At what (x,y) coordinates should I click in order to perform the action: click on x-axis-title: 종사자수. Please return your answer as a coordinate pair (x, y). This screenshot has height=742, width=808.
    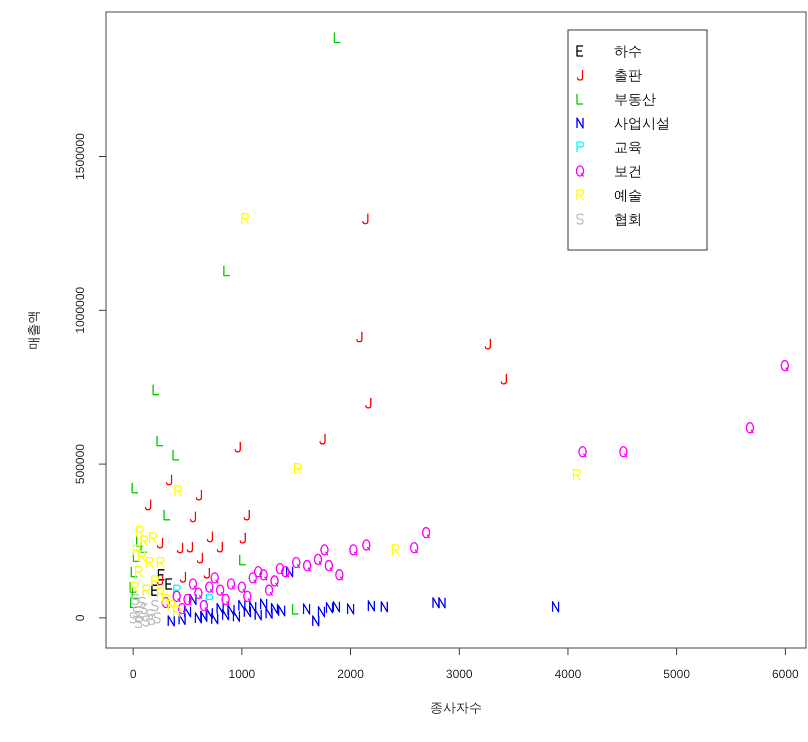
    Looking at the image, I should click on (456, 707).